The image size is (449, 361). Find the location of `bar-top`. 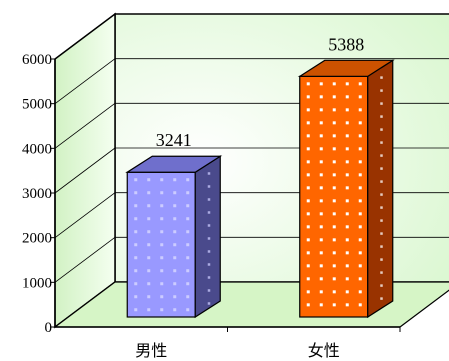

bar-top is located at coordinates (174, 164).